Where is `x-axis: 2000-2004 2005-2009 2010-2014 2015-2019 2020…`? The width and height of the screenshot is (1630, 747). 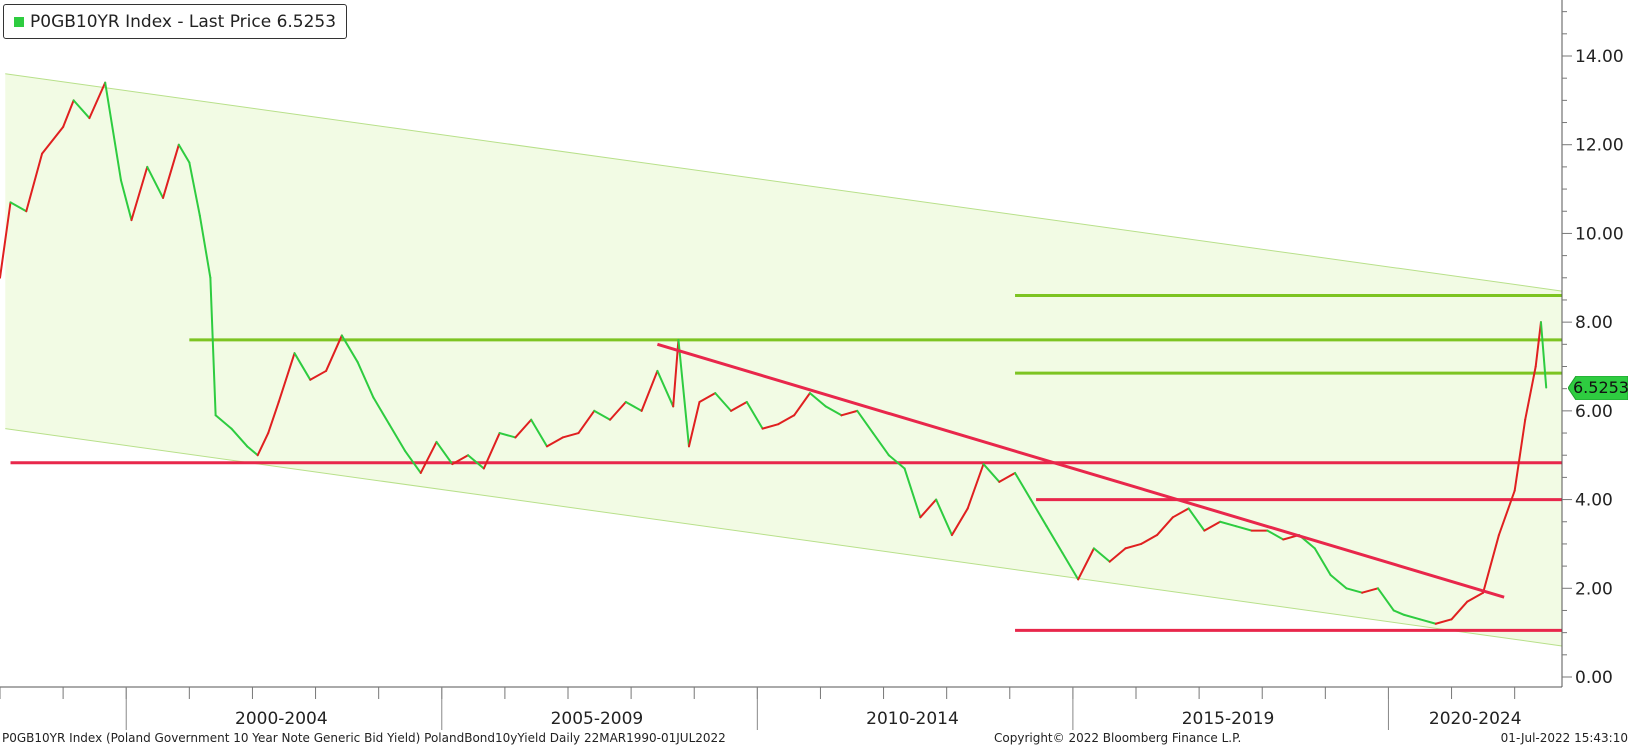 x-axis: 2000-2004 2005-2009 2010-2014 2015-2019 2020… is located at coordinates (781, 708).